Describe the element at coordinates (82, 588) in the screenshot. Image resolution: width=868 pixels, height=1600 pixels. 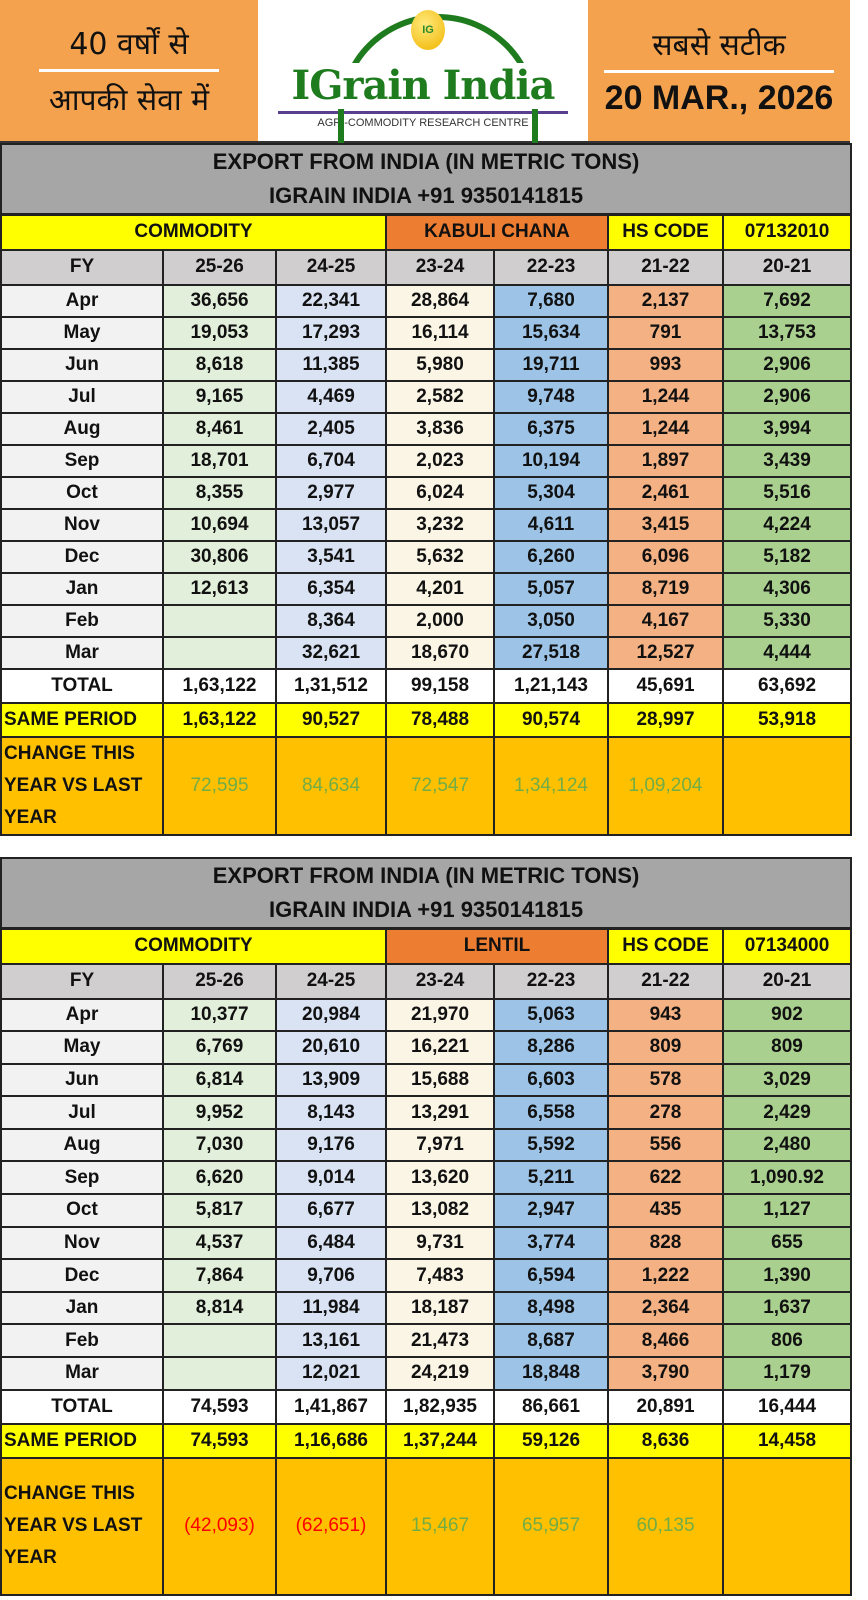
I see `month-label: Jan` at that location.